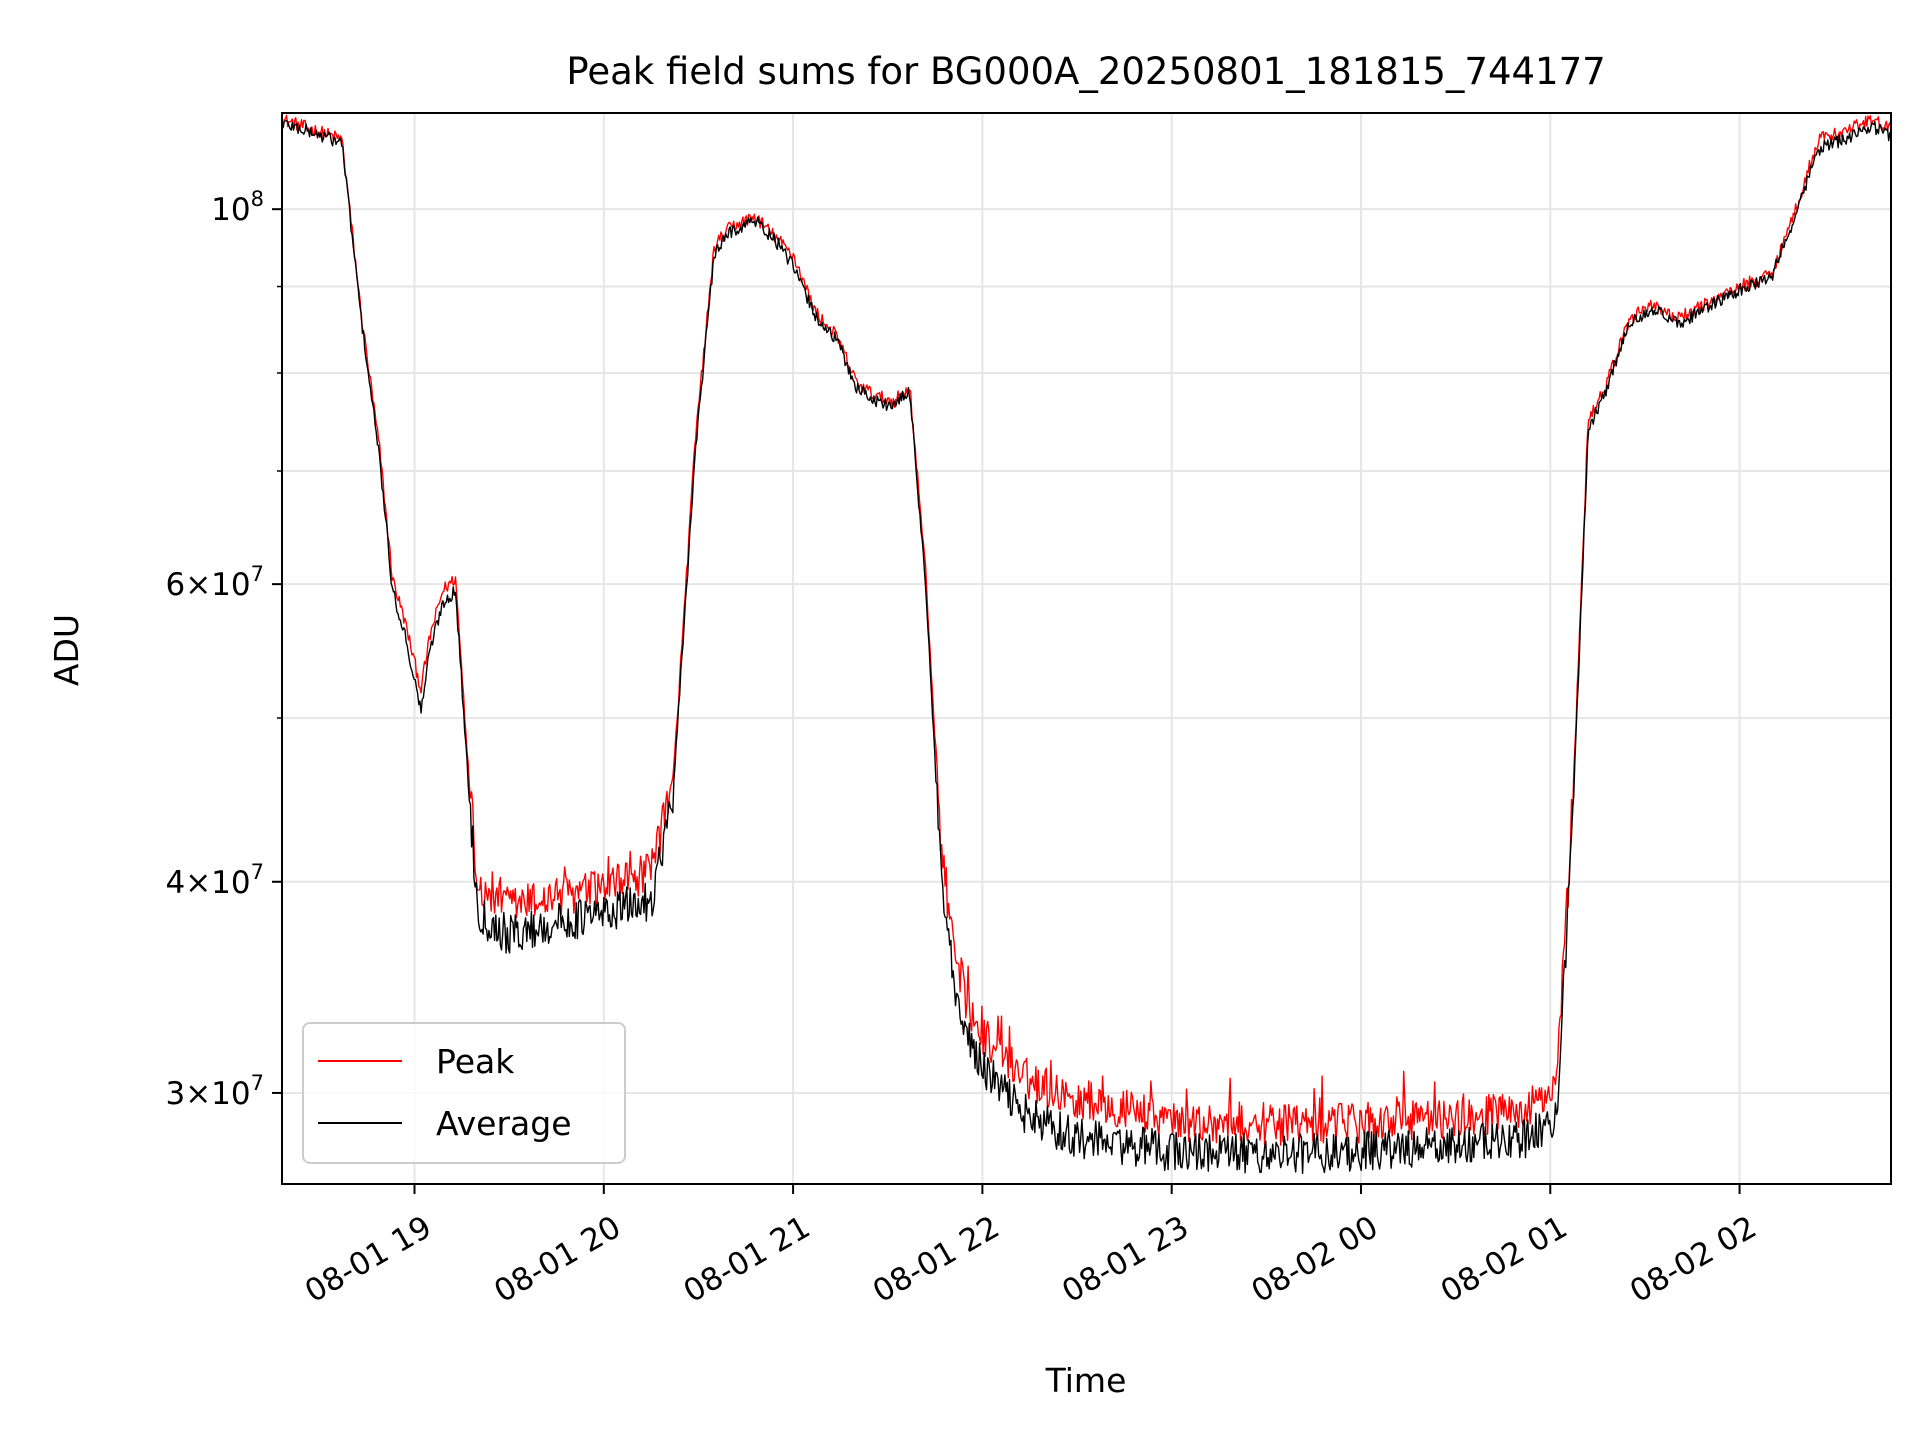 This screenshot has height=1440, width=1920. What do you see at coordinates (1086, 1380) in the screenshot?
I see `x-axis-label: Time` at bounding box center [1086, 1380].